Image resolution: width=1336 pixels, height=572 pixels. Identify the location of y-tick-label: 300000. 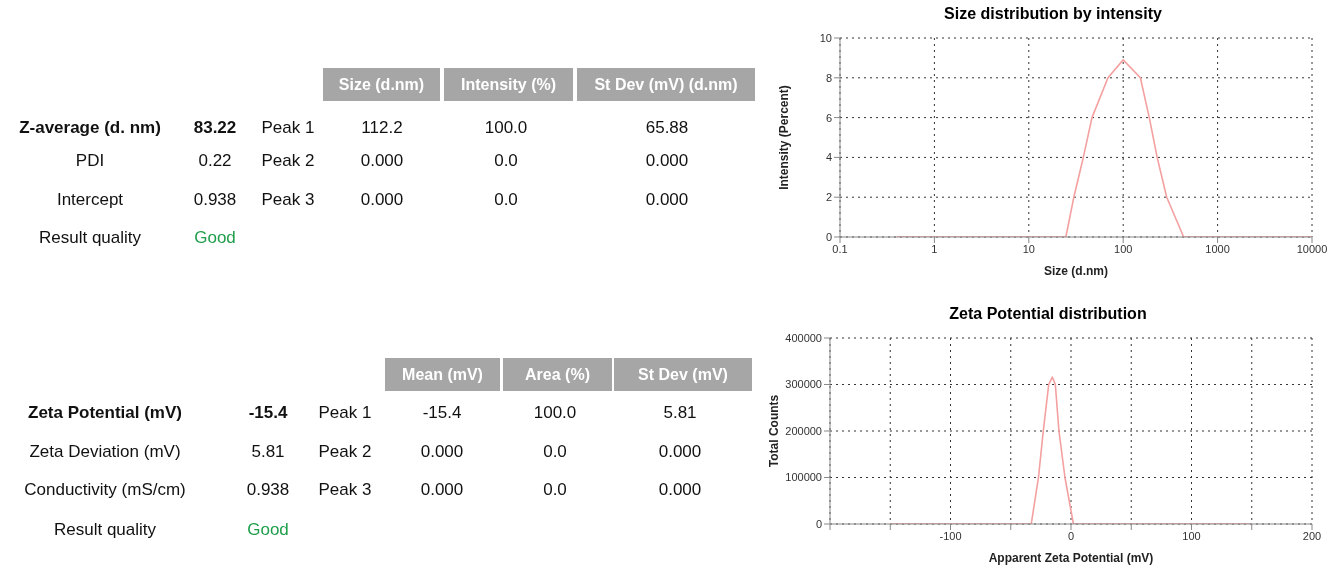
(803, 384).